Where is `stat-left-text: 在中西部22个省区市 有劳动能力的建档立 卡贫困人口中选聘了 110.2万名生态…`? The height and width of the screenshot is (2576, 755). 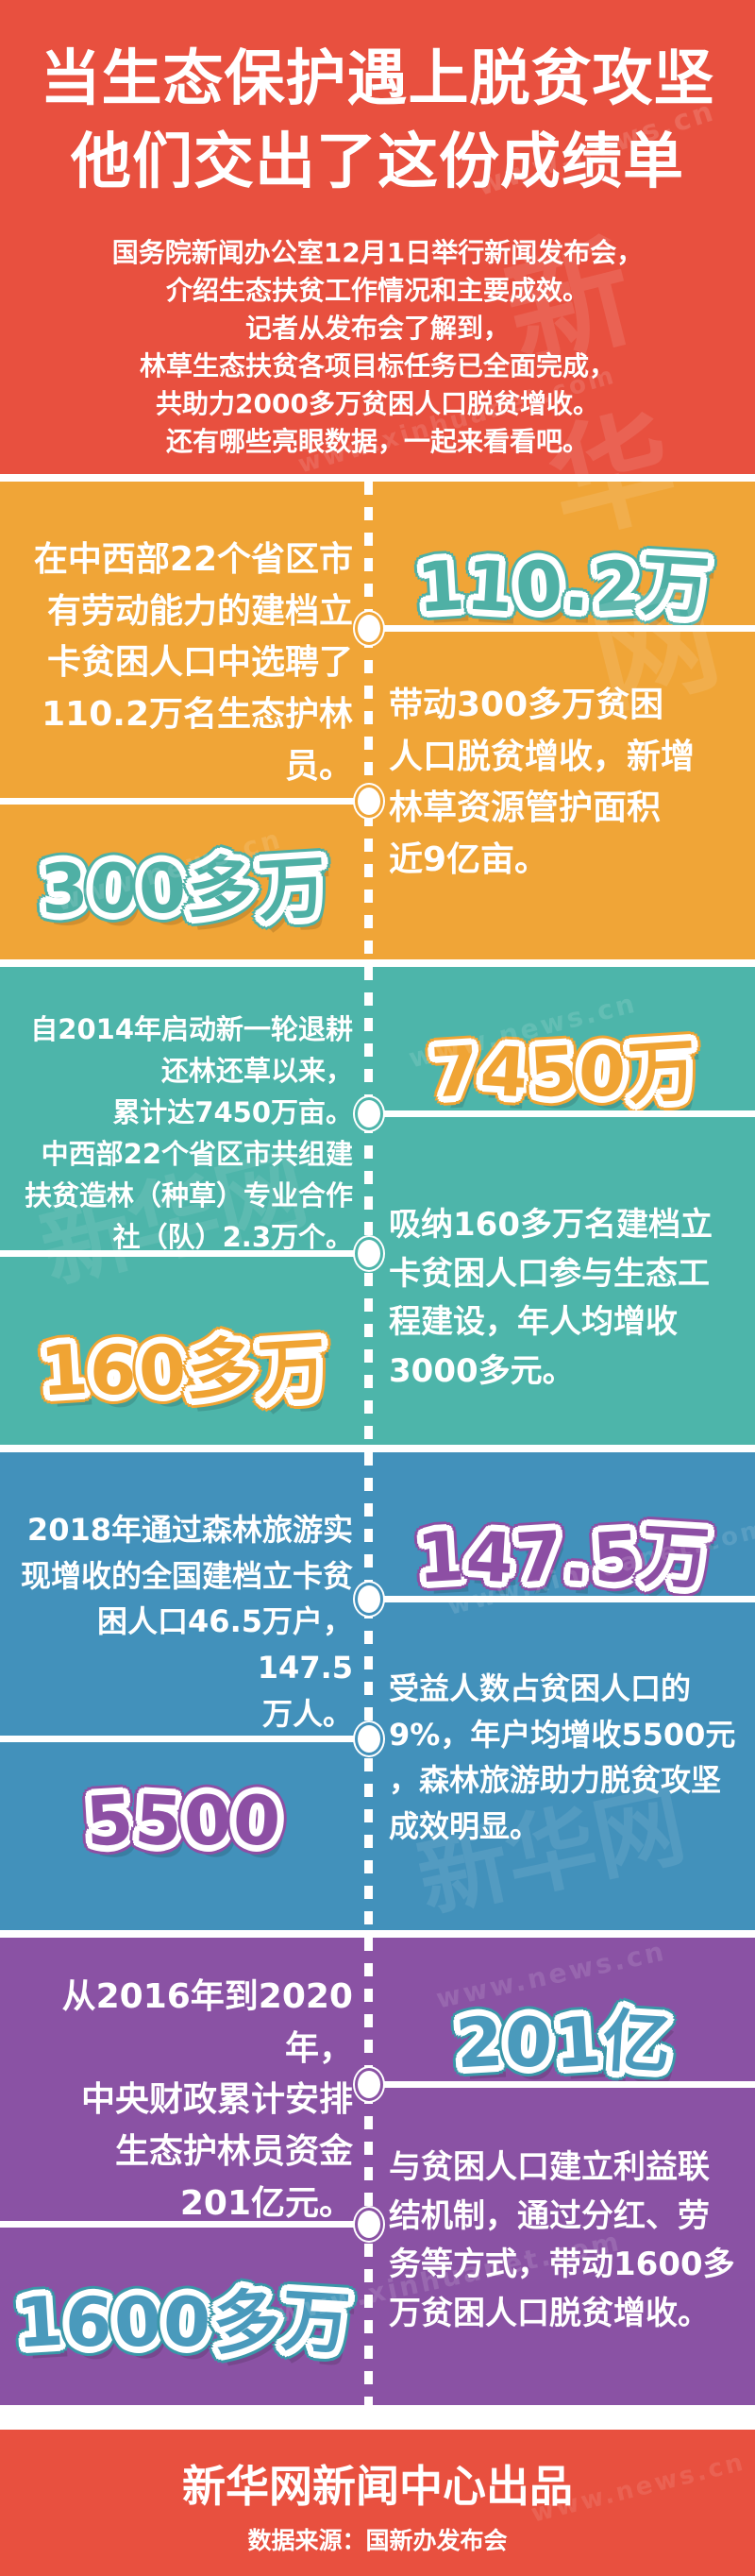
stat-left-text: 在中西部22个省区市 有劳动能力的建档立 卡贫困人口中选聘了 110.2万名生态… is located at coordinates (193, 663).